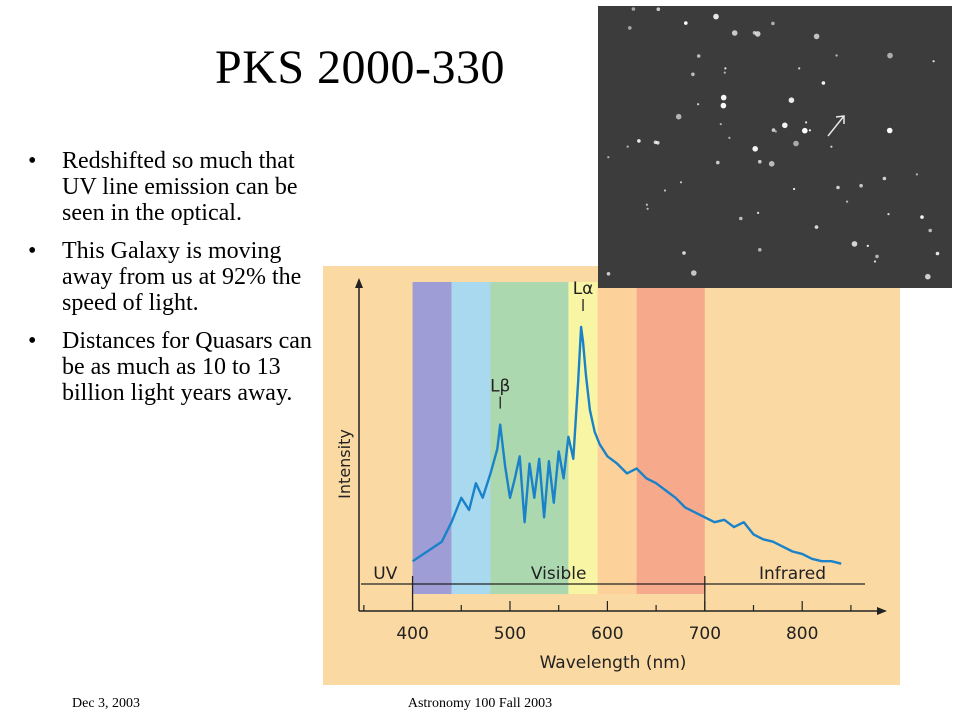  I want to click on quasar-sky-photo, so click(775, 147).